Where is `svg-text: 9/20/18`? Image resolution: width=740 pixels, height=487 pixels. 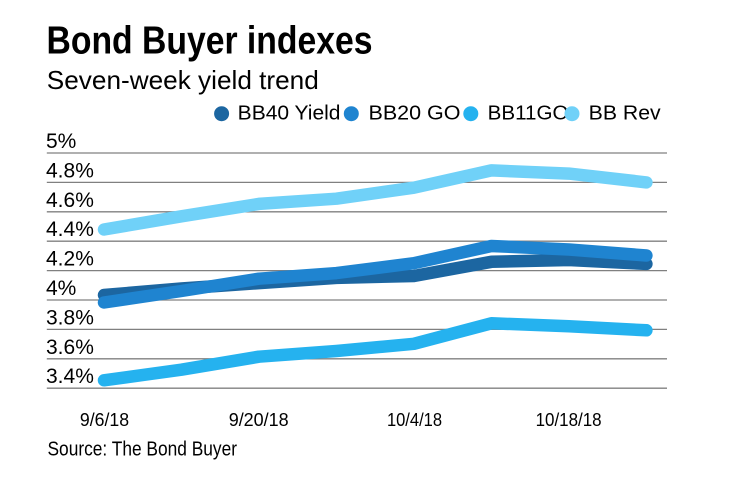
svg-text: 9/20/18 is located at coordinates (259, 420).